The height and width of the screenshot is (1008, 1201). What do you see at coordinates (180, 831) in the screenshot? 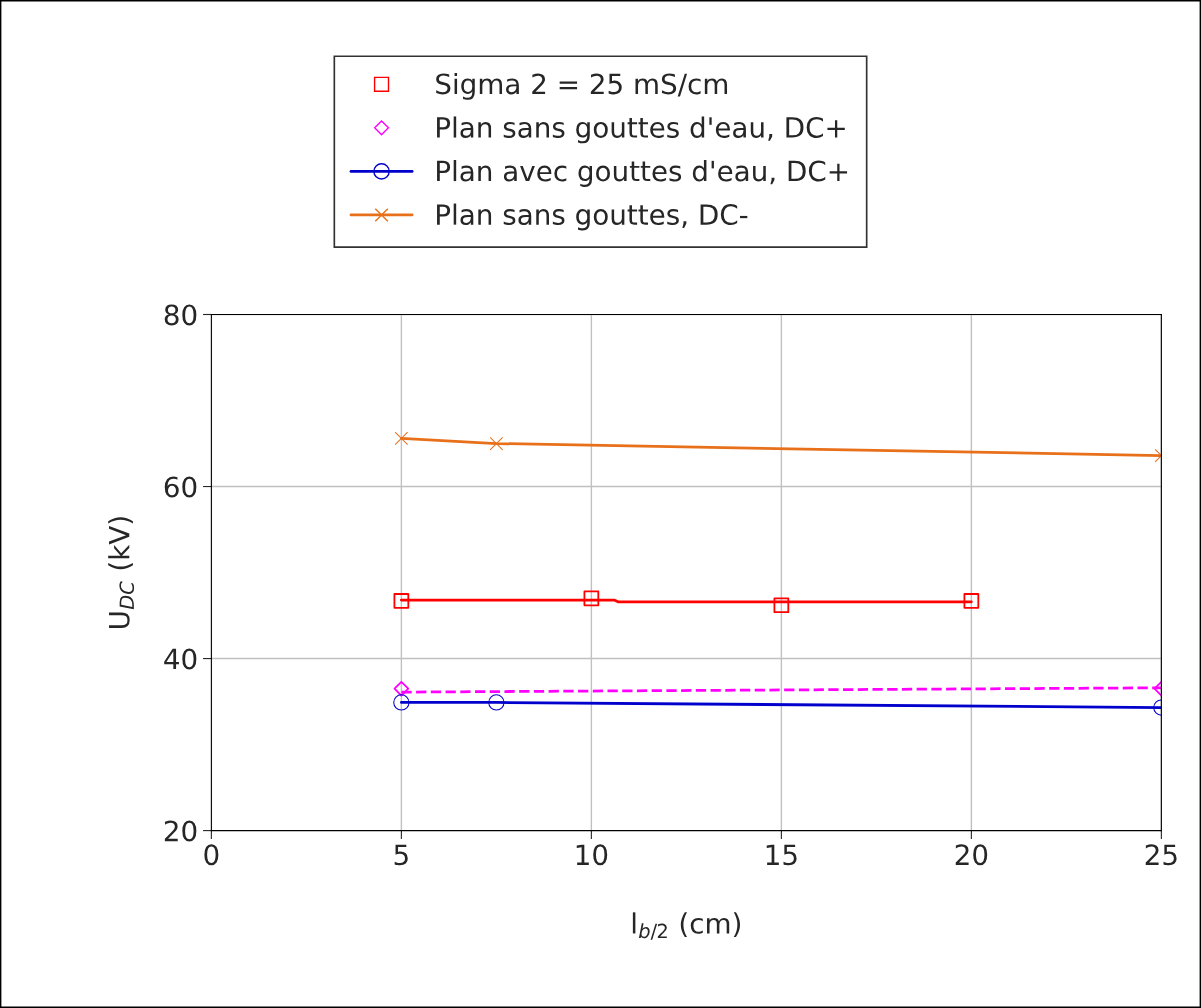
I see `y-tick-label: 20` at bounding box center [180, 831].